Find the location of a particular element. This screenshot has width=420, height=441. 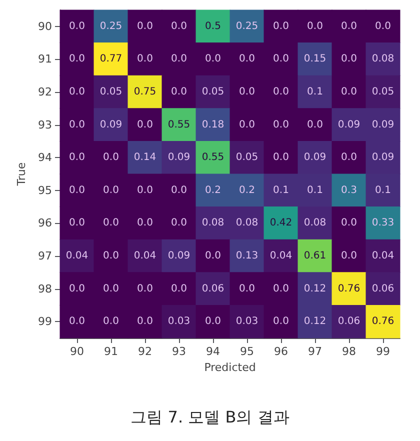

x-tick-label: 91 is located at coordinates (111, 351).